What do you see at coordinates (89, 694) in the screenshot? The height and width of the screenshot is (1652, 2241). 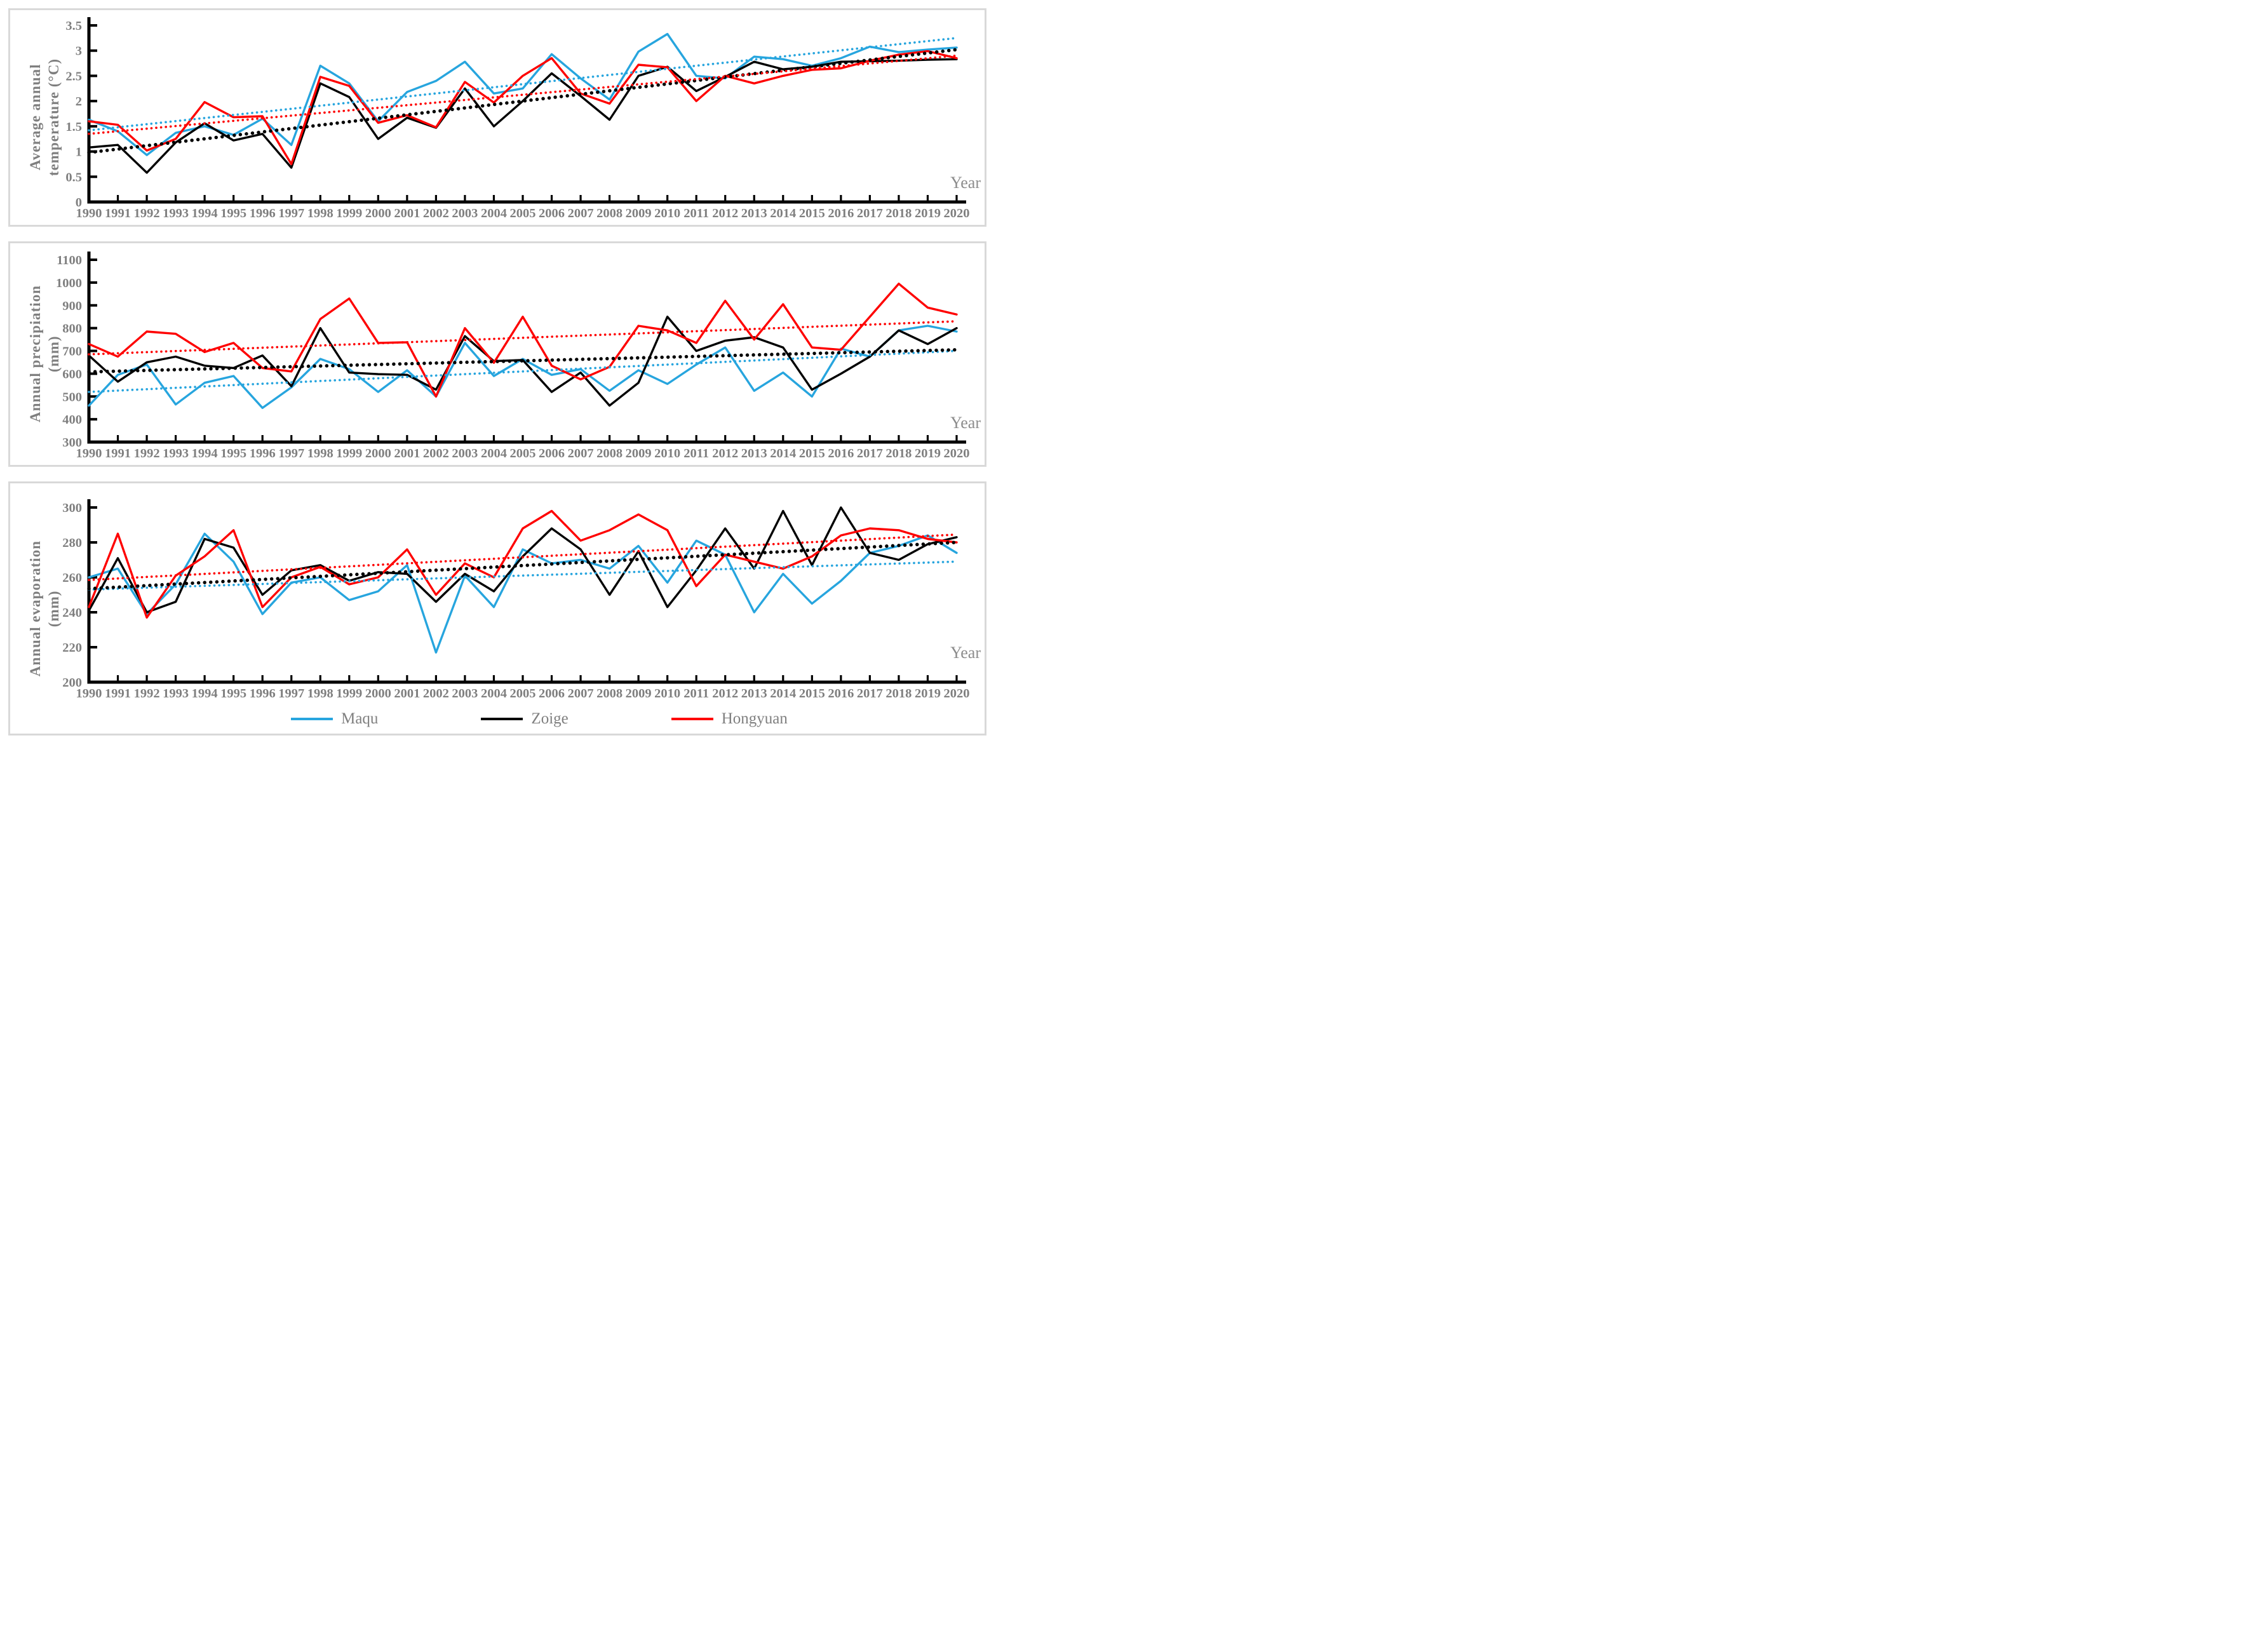 I see `x-tick-label-1990: 1990` at bounding box center [89, 694].